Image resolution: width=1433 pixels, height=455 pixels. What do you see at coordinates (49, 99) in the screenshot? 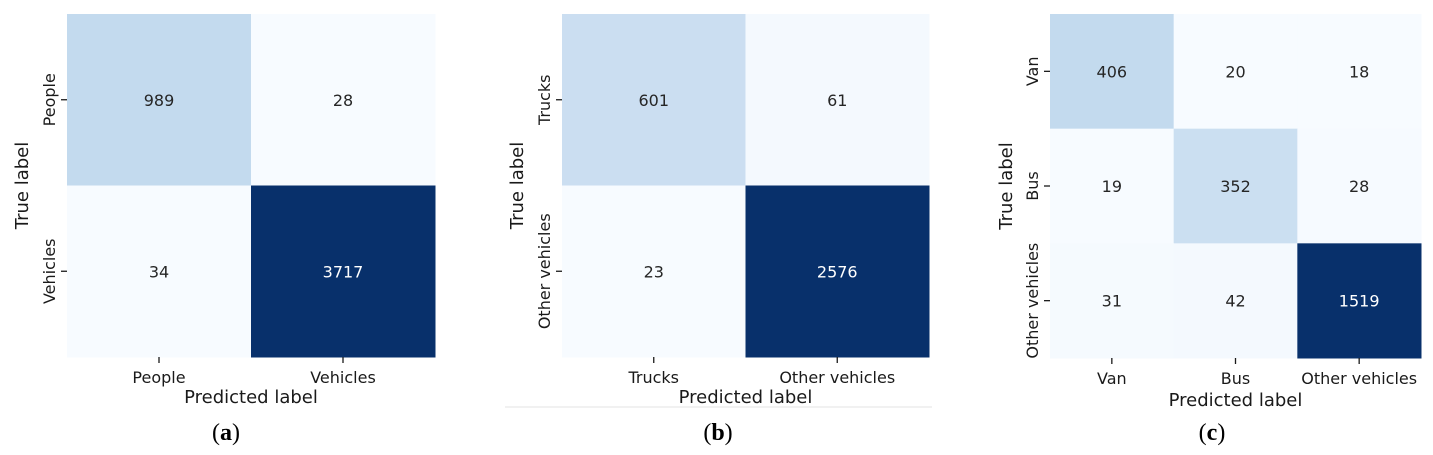
I see `y-tick-label: People` at bounding box center [49, 99].